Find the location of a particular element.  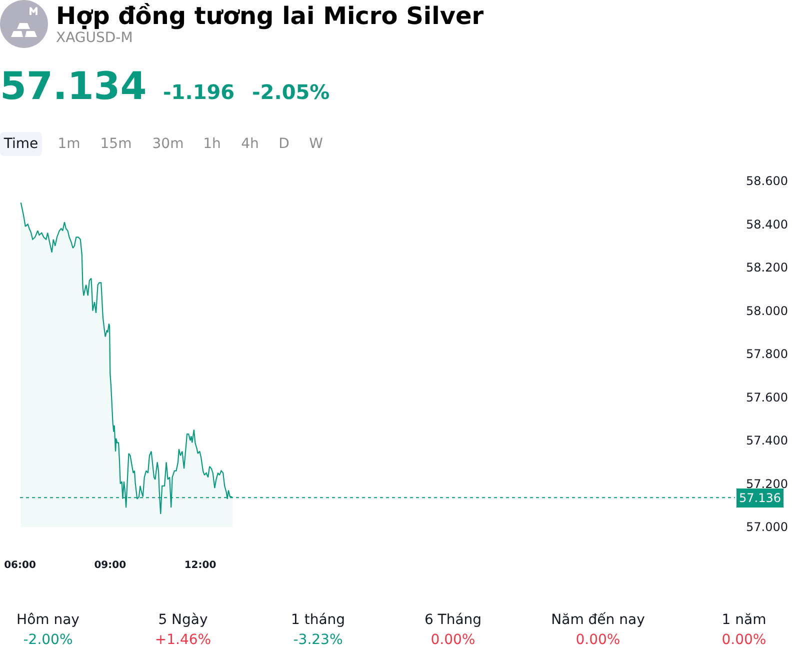

y-tick-label: 58.400 is located at coordinates (767, 224).